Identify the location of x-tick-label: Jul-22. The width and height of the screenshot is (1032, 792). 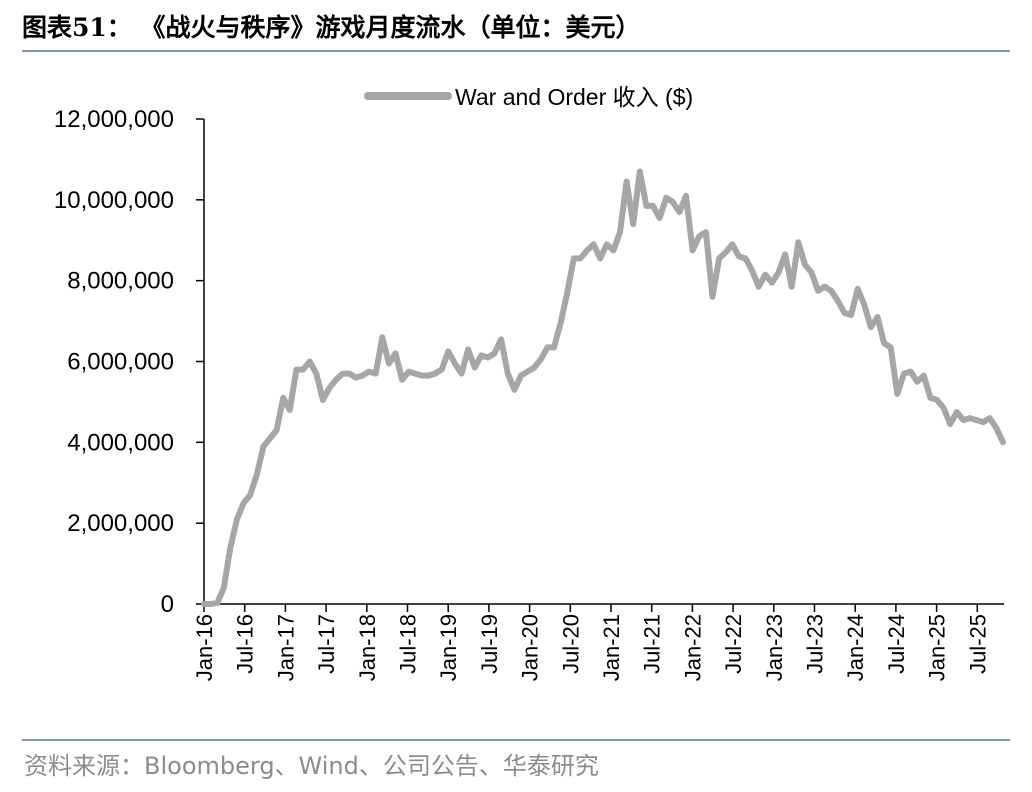
(733, 644).